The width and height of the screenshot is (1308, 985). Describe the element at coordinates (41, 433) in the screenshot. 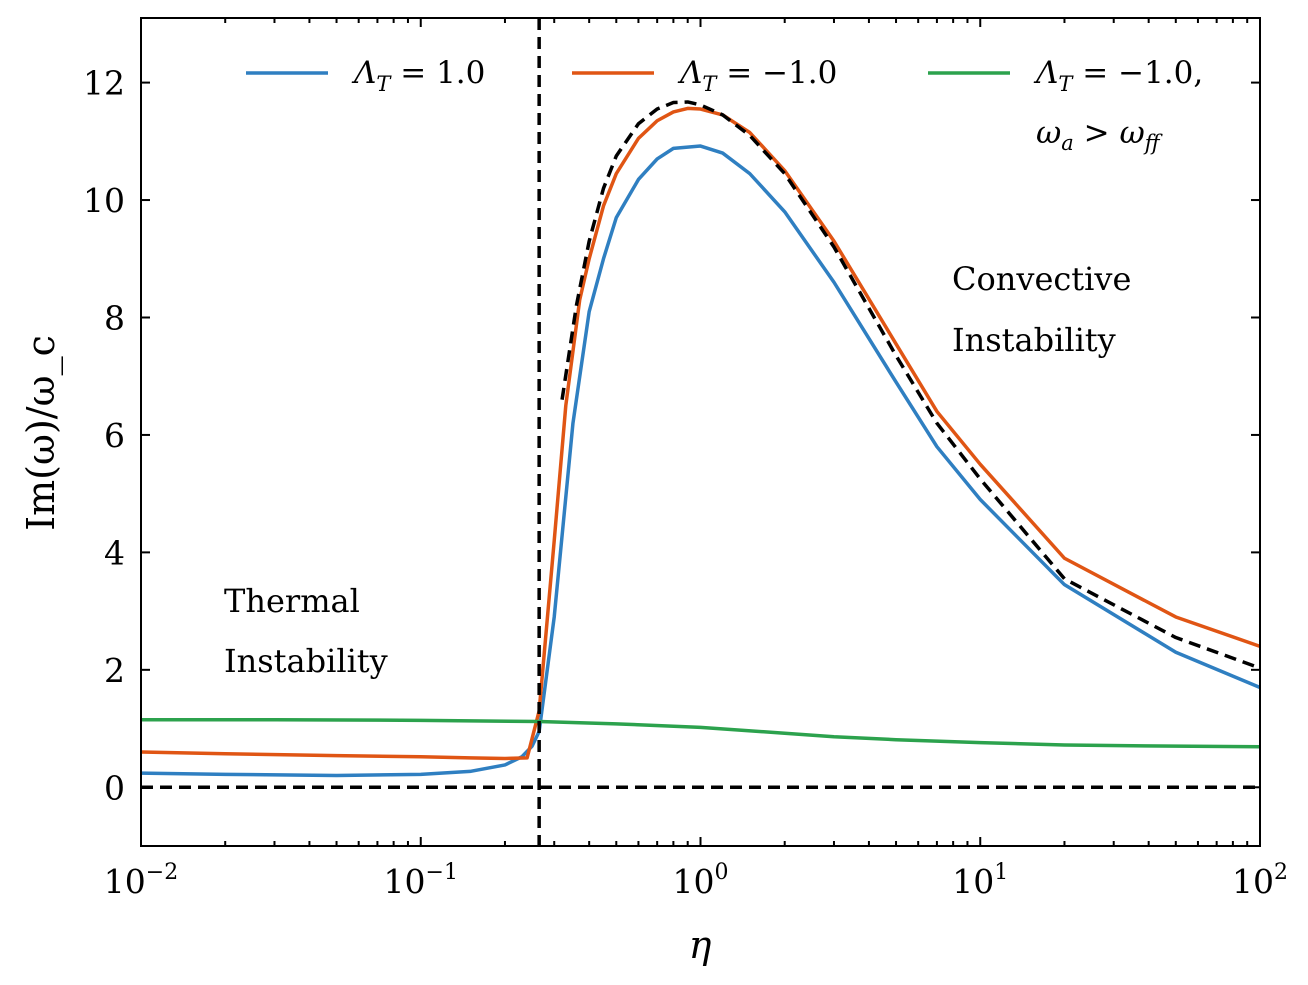

I see `y-axis-label: Im(ω)/ω_c` at that location.